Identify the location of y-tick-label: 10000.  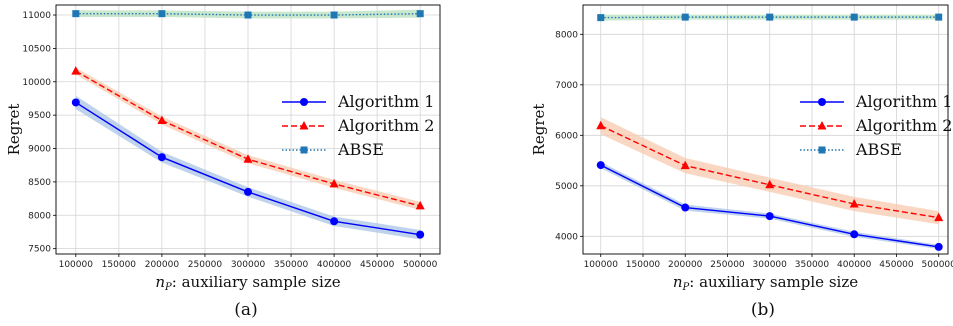
(36, 83).